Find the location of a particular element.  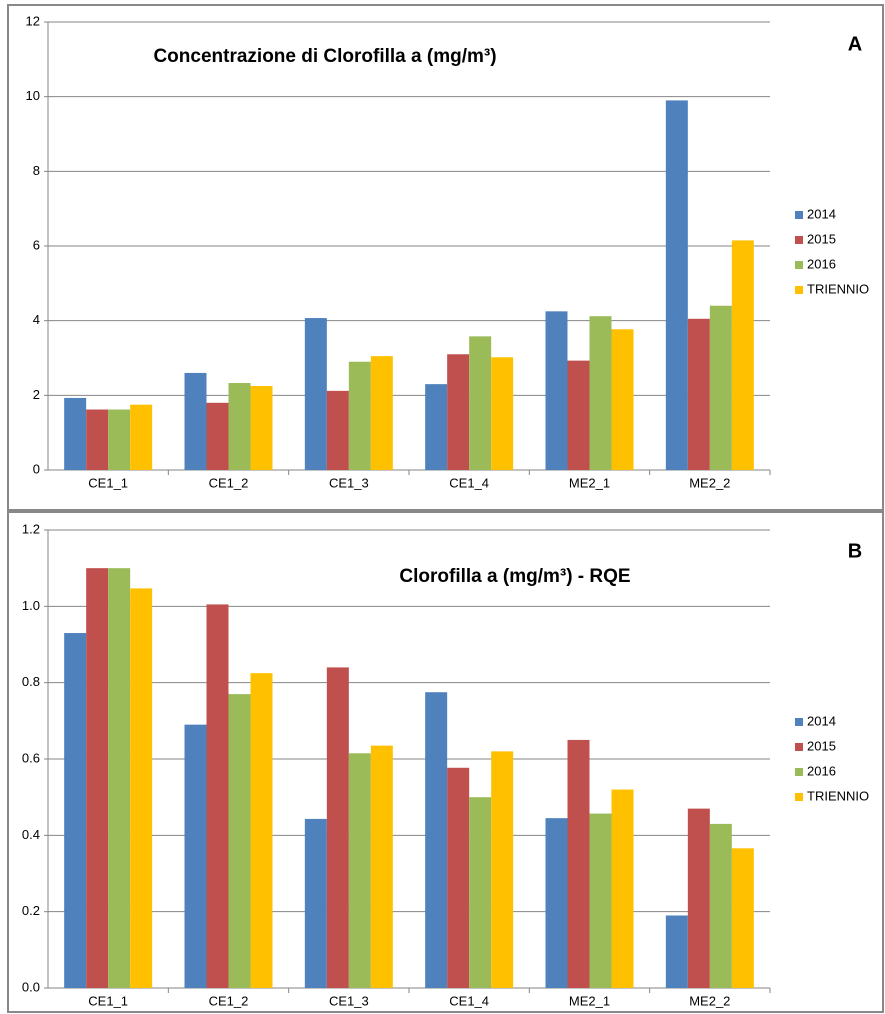

y-tick-label: 0.2 is located at coordinates (31, 910).